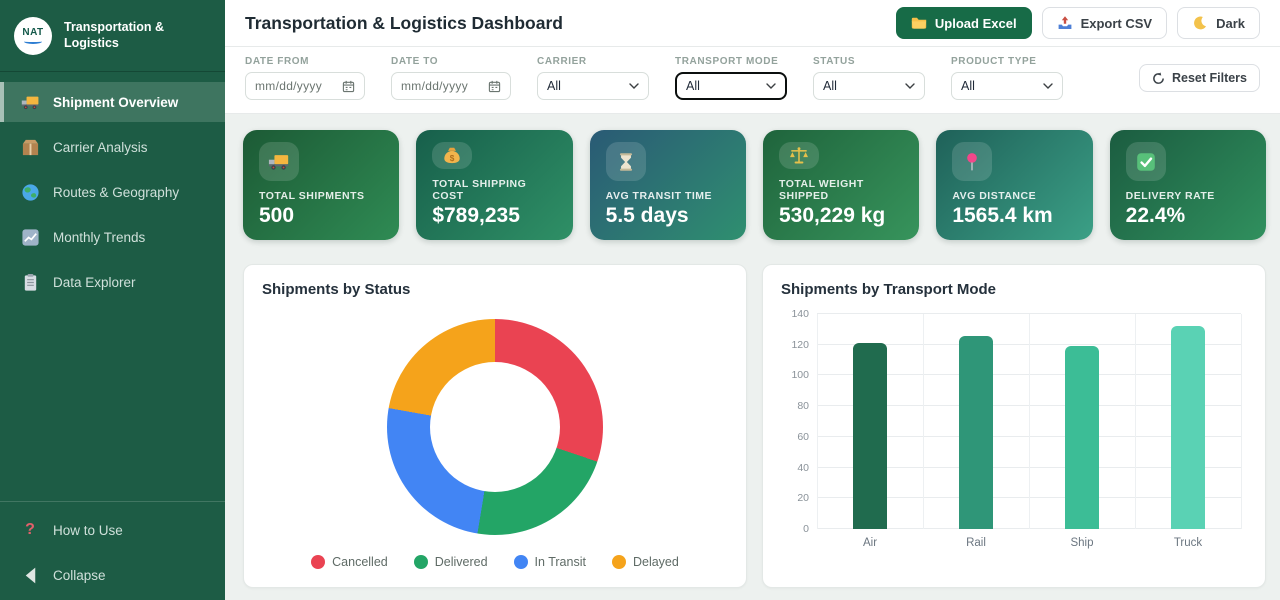  I want to click on export-csv-label: Export CSV, so click(1116, 23).